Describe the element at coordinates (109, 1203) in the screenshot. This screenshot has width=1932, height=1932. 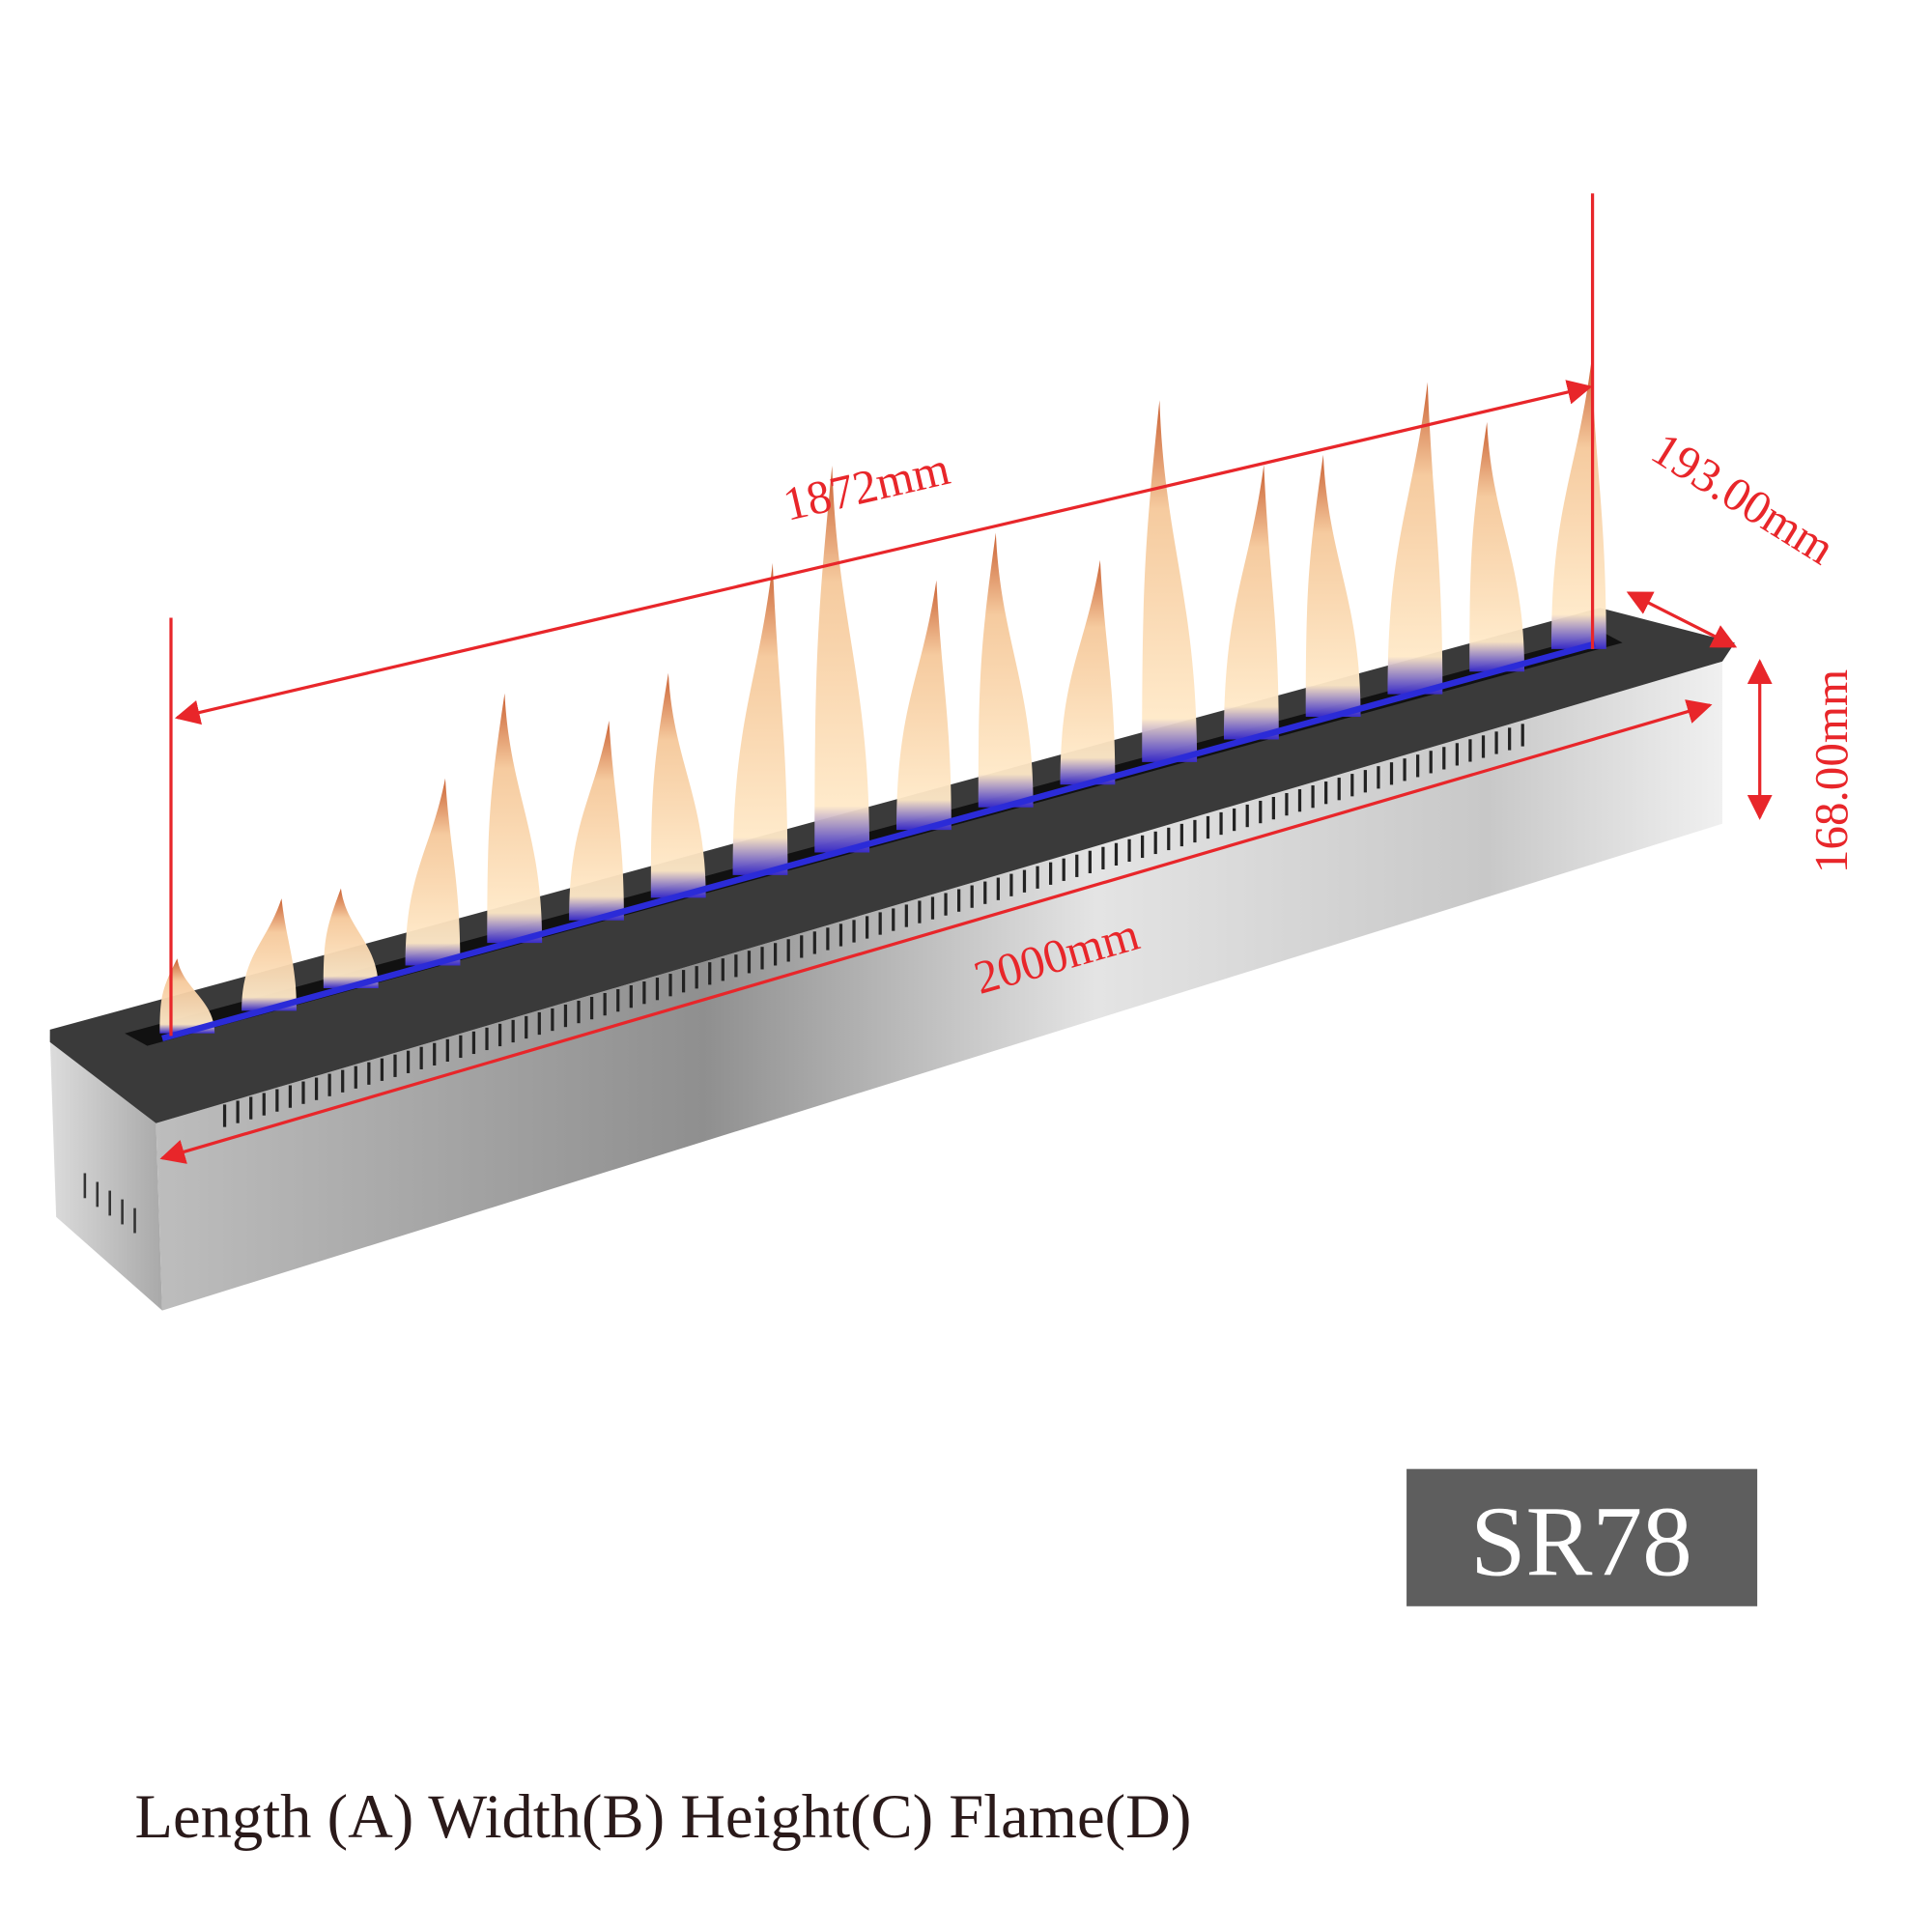
I see `side-vents` at that location.